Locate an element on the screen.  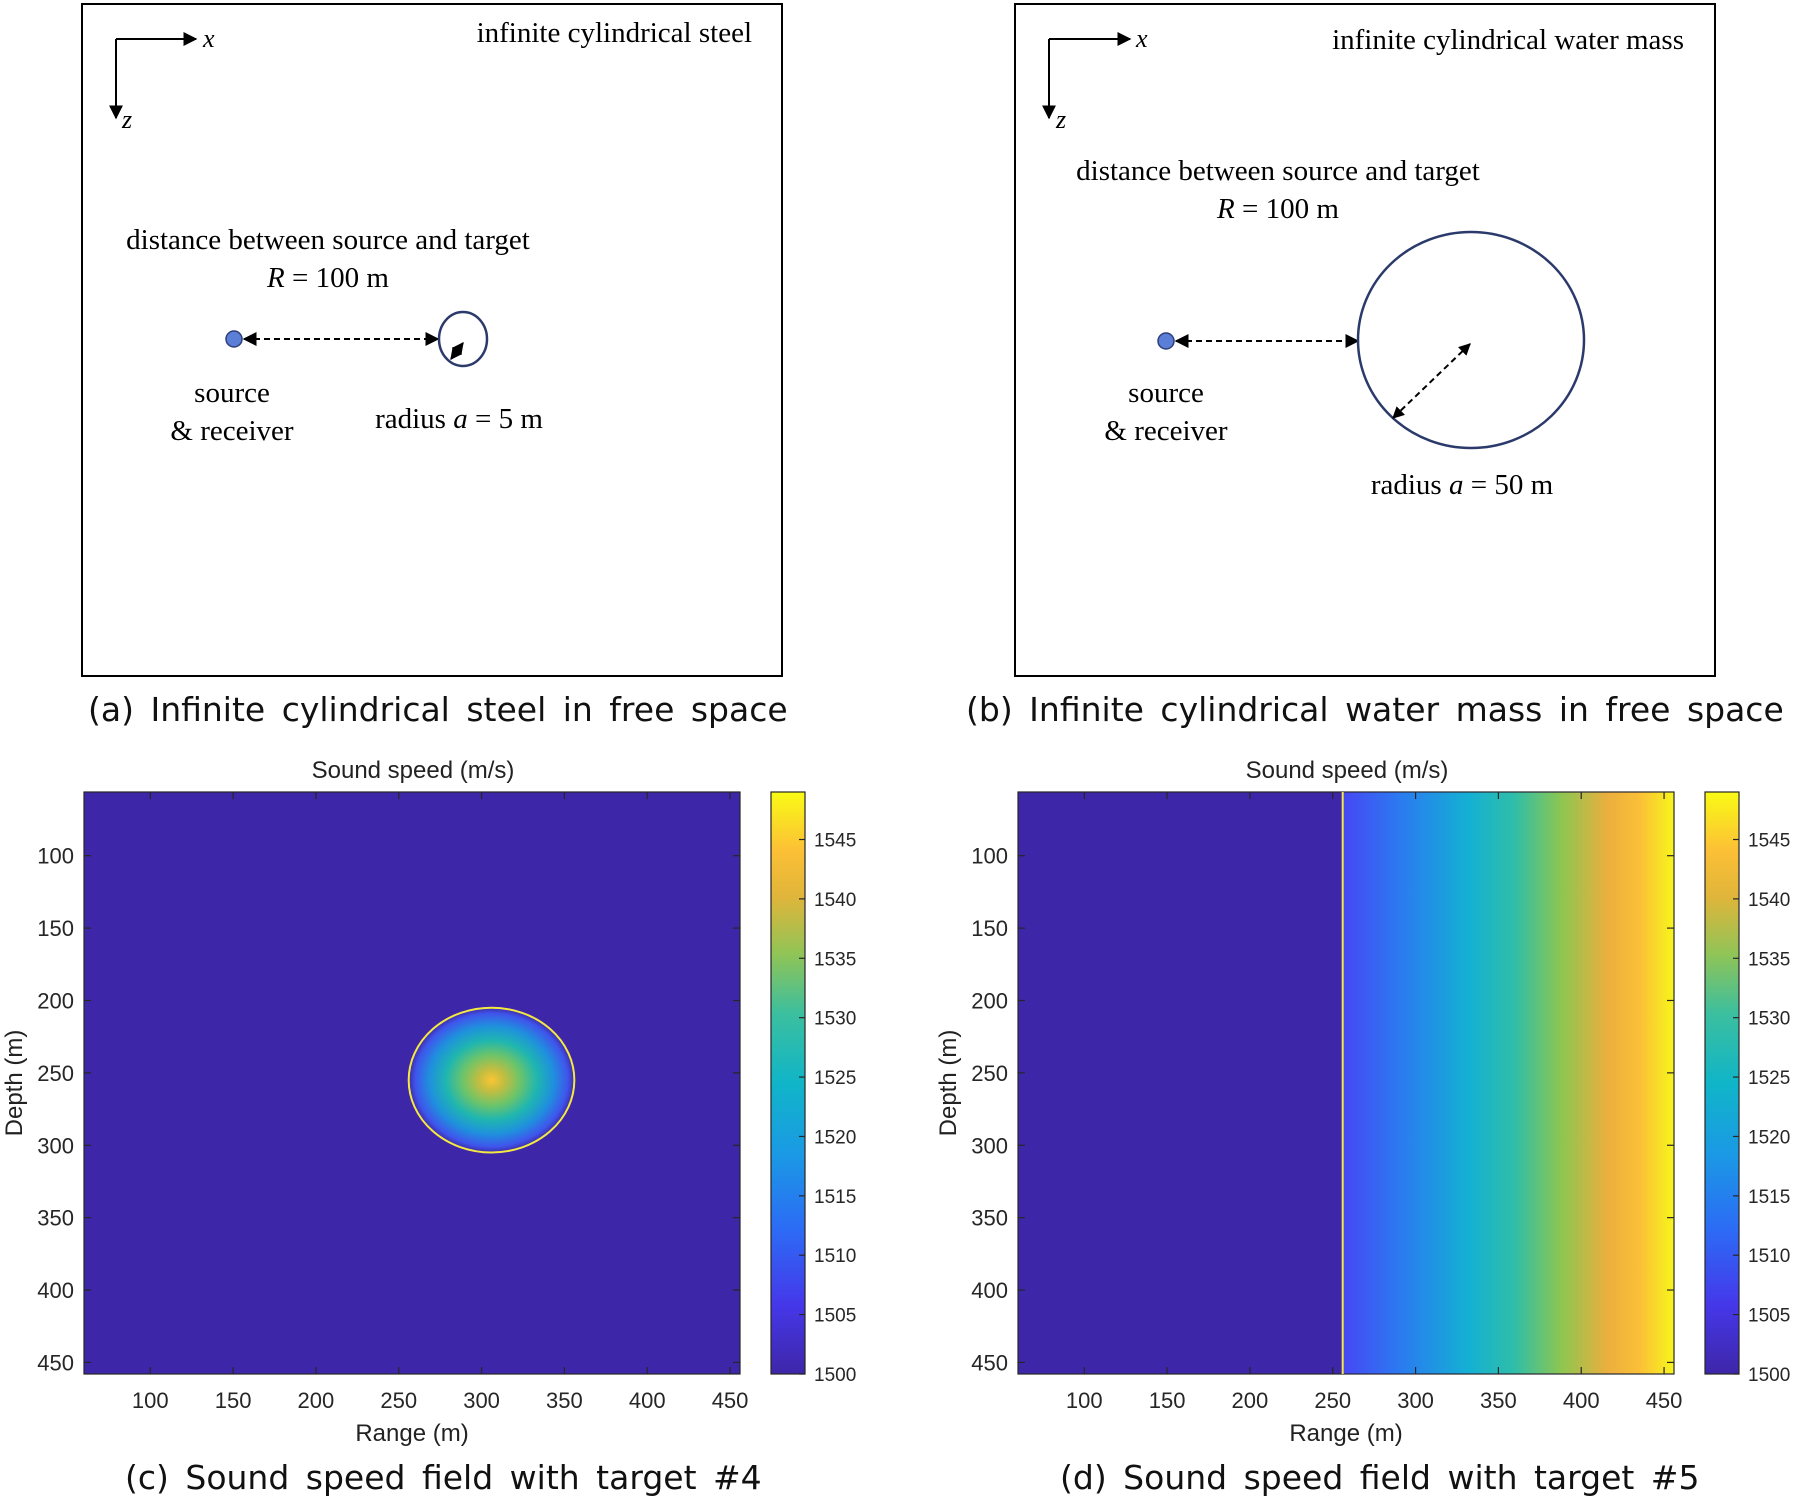
panel-d-gradient-field is located at coordinates (1508, 1083).